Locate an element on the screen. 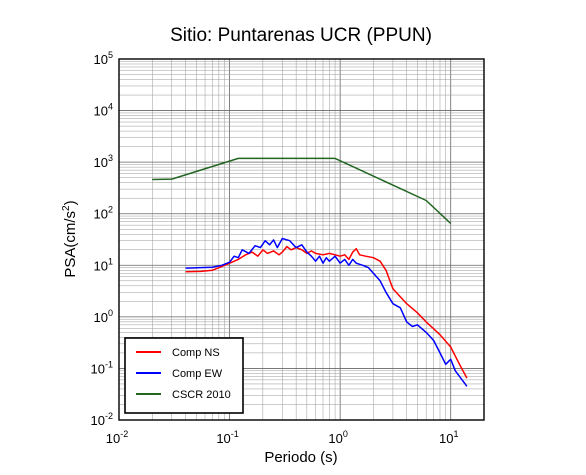  y-tick-label-exponent: 3 is located at coordinates (110, 158).